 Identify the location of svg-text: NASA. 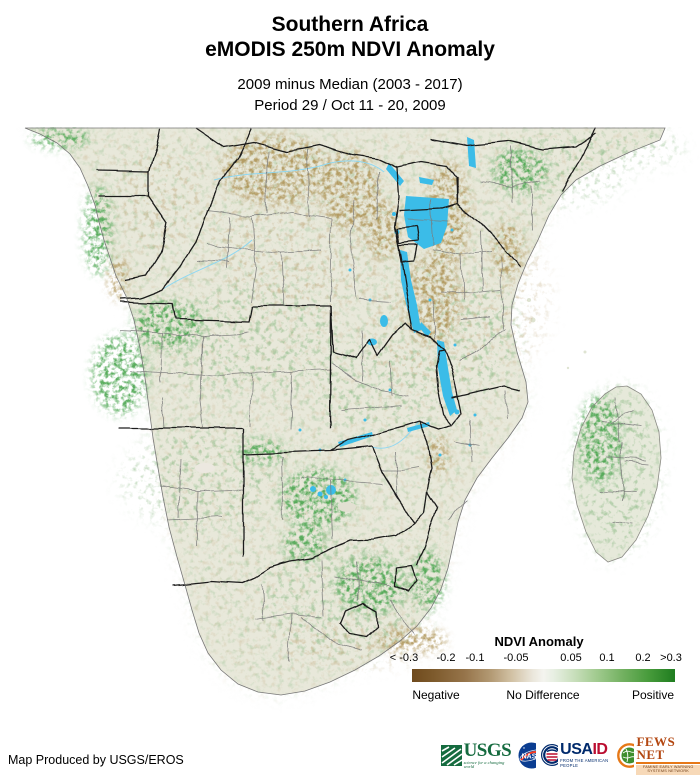
(528, 756).